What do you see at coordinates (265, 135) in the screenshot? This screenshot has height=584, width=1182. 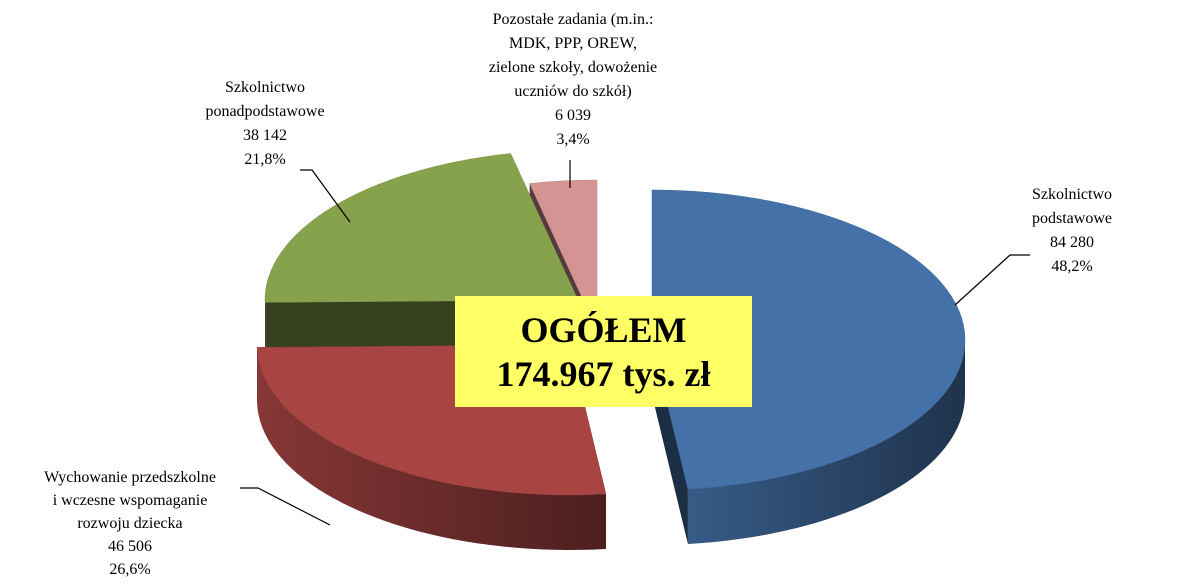 I see `value-label: 38 142` at bounding box center [265, 135].